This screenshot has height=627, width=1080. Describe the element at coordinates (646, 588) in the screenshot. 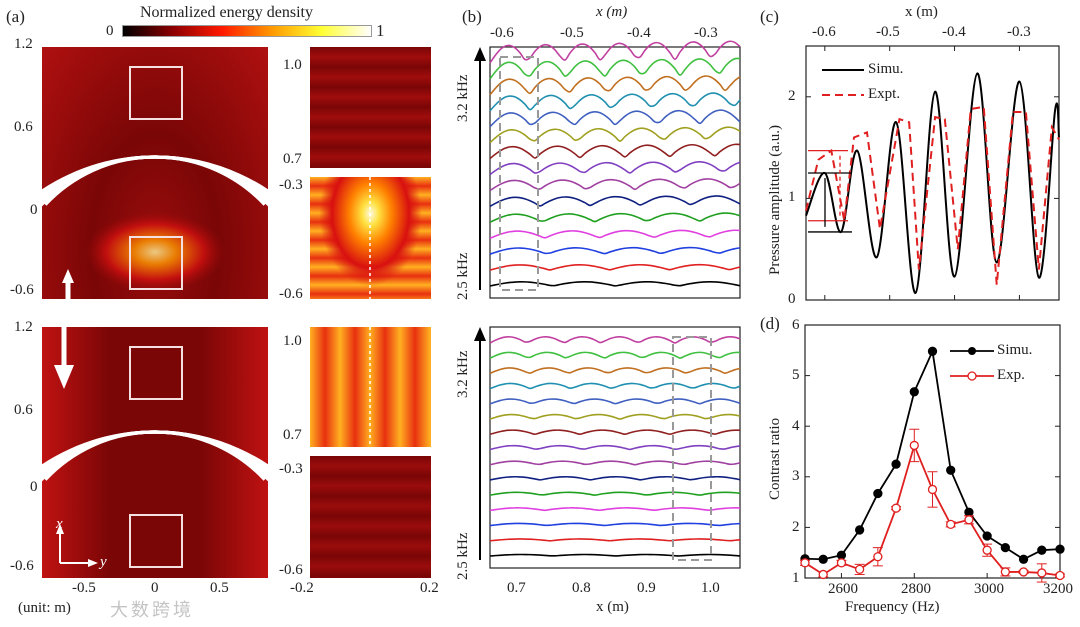

I see `xtick: 0.9` at that location.